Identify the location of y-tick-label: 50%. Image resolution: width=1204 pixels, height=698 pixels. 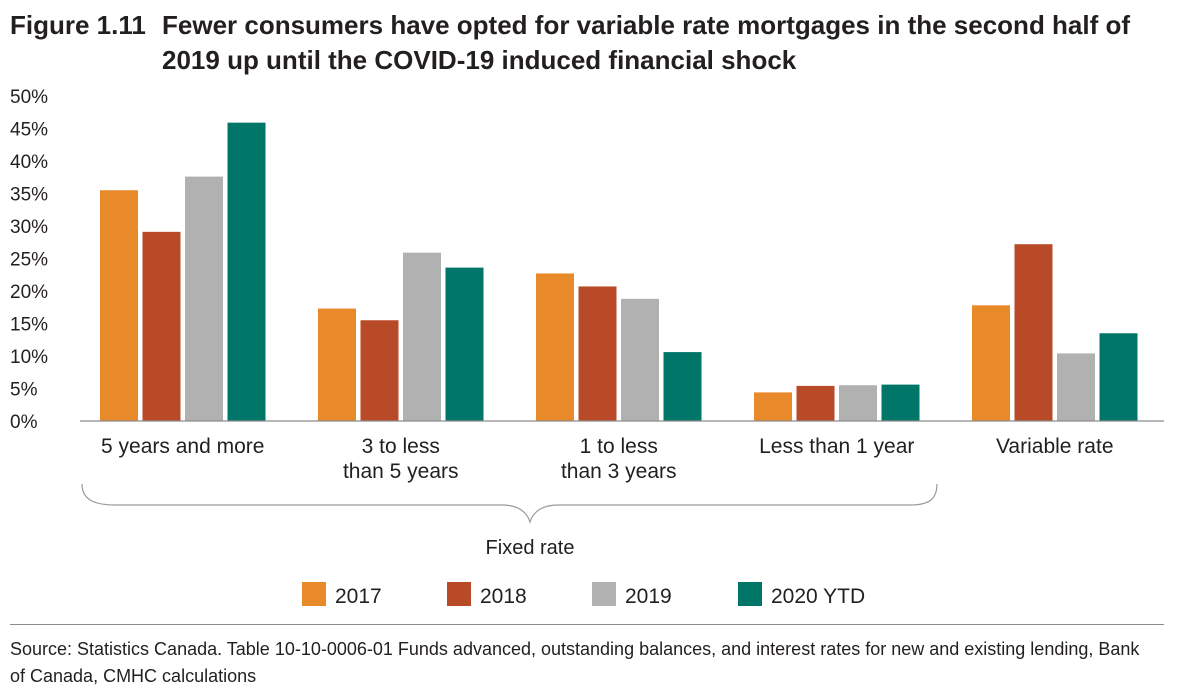
(29, 97).